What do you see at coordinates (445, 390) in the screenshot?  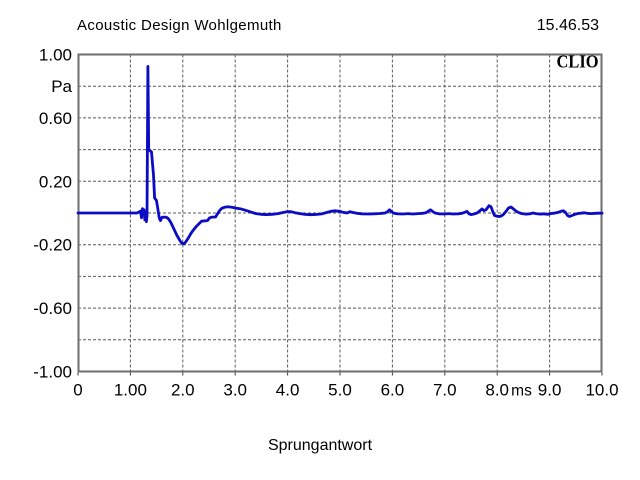 I see `svg-text: 7.0` at bounding box center [445, 390].